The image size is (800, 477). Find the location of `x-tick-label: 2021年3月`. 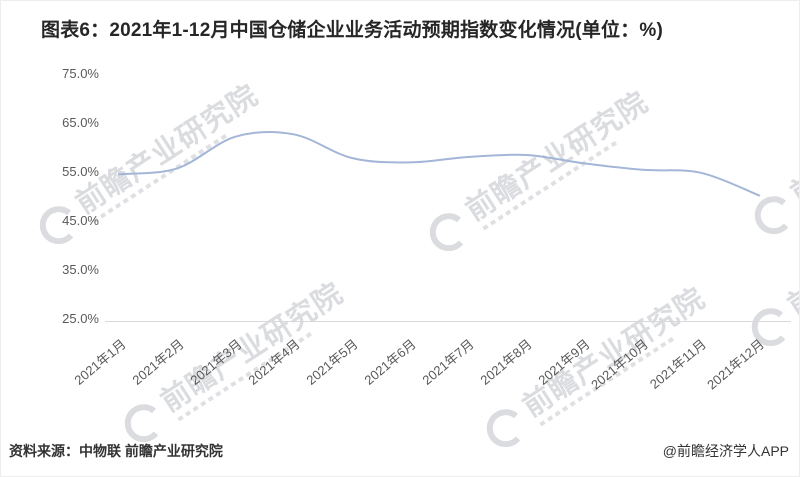

x-tick-label: 2021年3月 is located at coordinates (216, 362).